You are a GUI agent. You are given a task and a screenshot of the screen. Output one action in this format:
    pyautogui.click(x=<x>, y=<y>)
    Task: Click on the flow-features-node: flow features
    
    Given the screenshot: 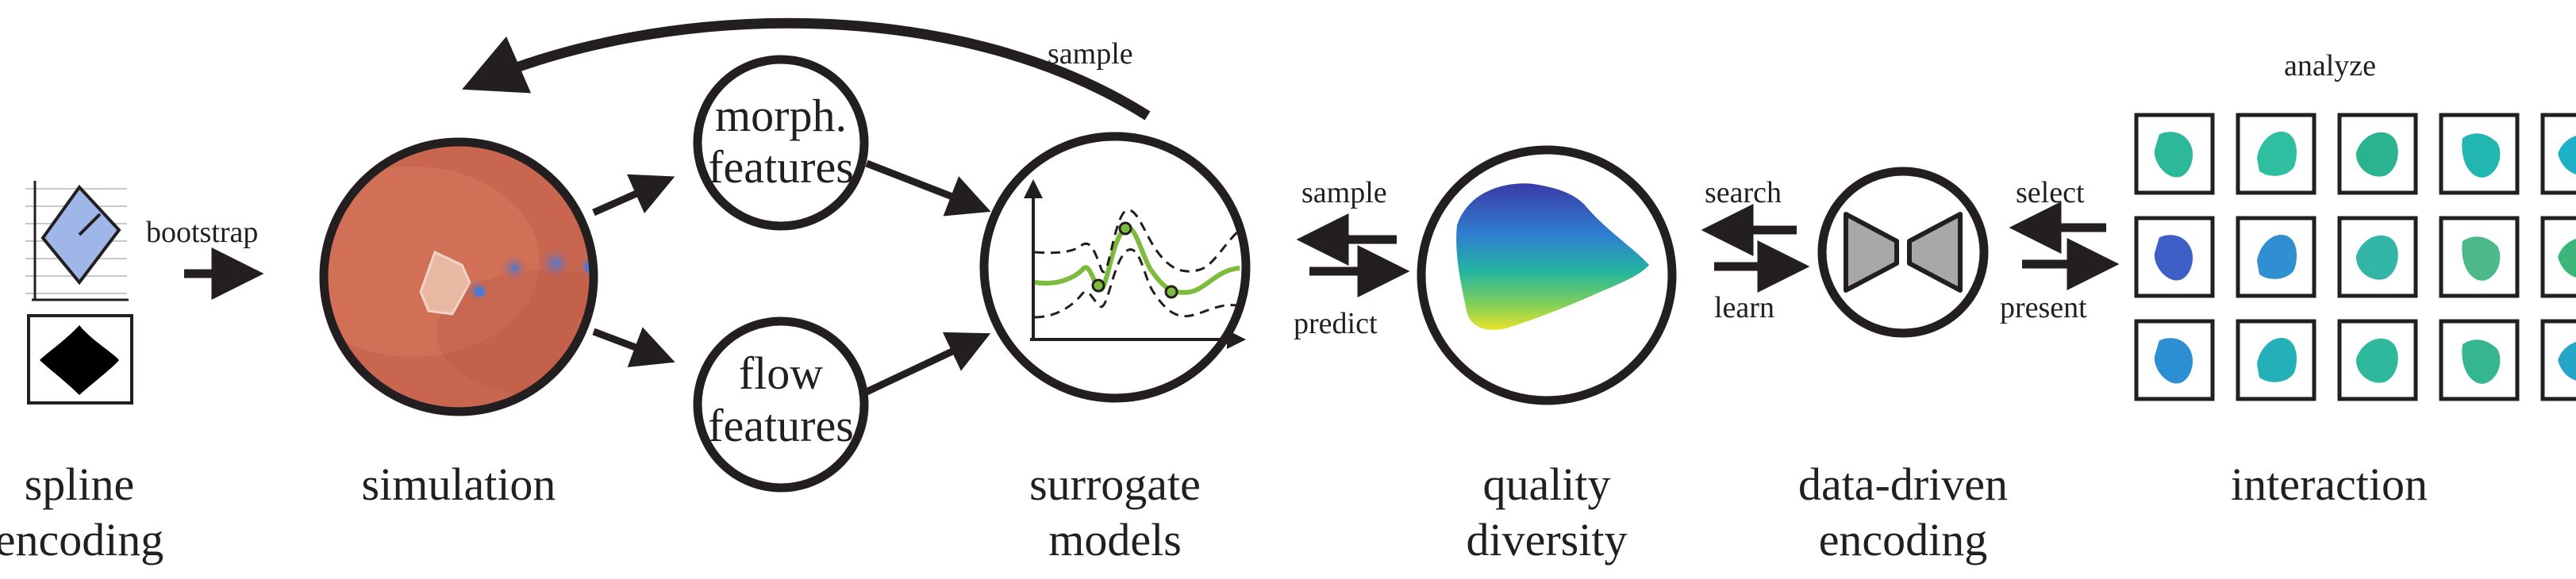 What is the action you would take?
    pyautogui.click(x=781, y=404)
    